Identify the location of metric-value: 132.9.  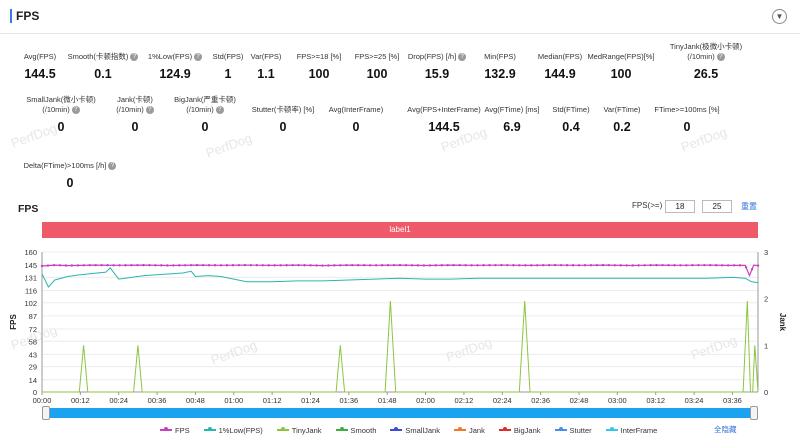
(500, 74).